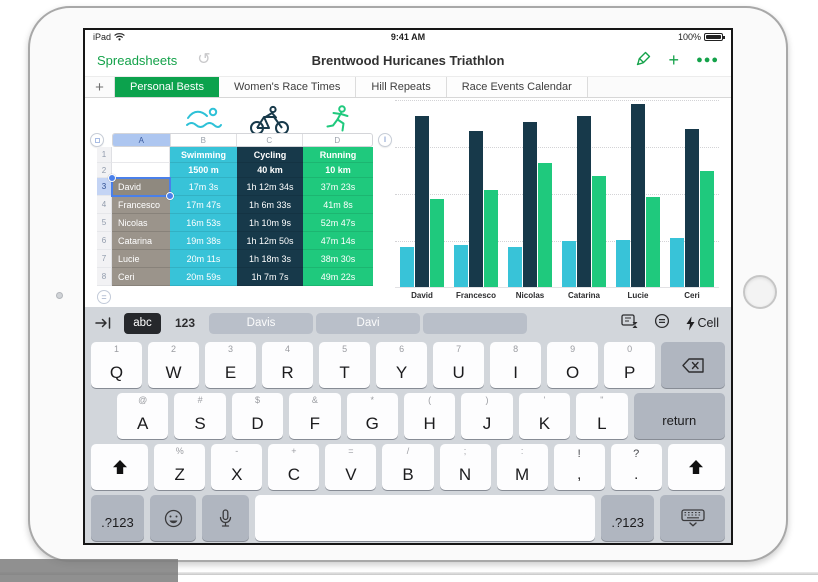 The width and height of the screenshot is (818, 582). Describe the element at coordinates (104, 259) in the screenshot. I see `row-header-7: 7` at that location.